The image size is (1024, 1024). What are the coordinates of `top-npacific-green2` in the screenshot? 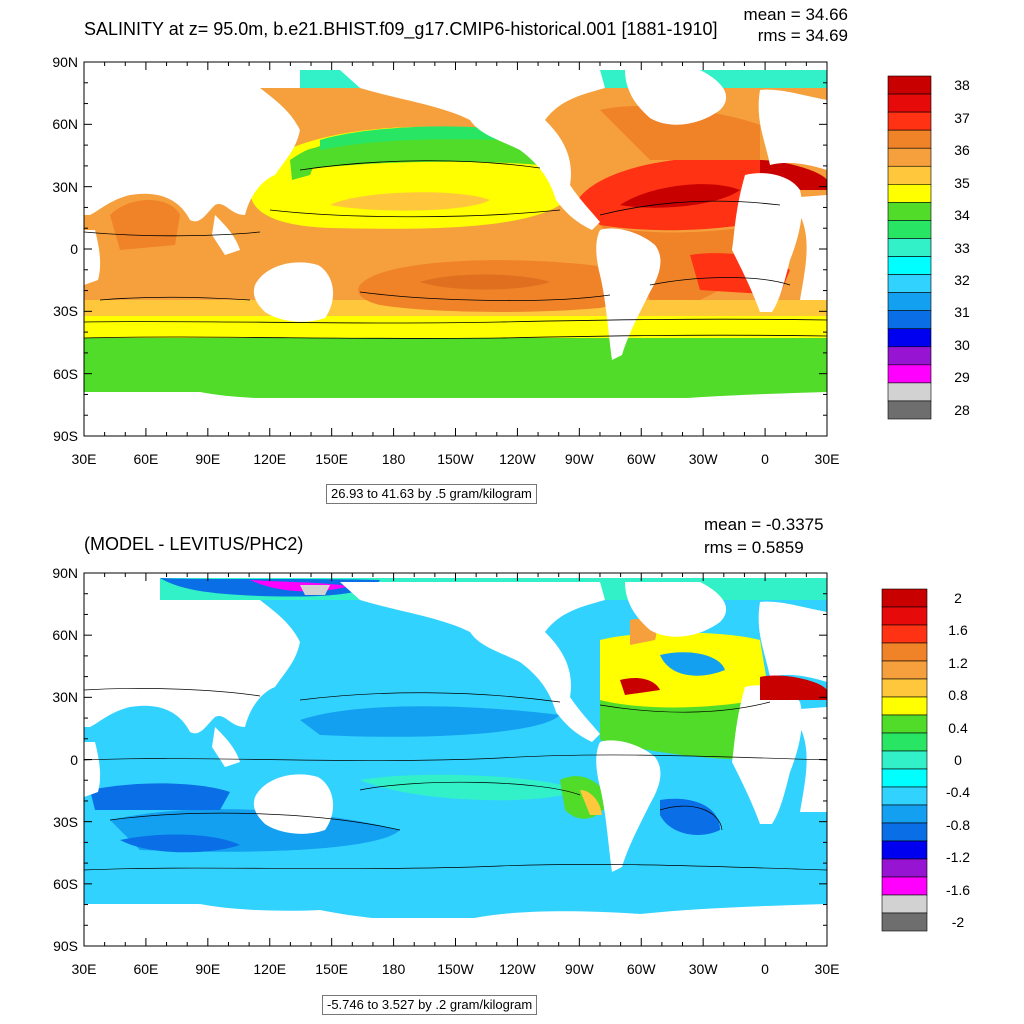 It's located at (415, 138).